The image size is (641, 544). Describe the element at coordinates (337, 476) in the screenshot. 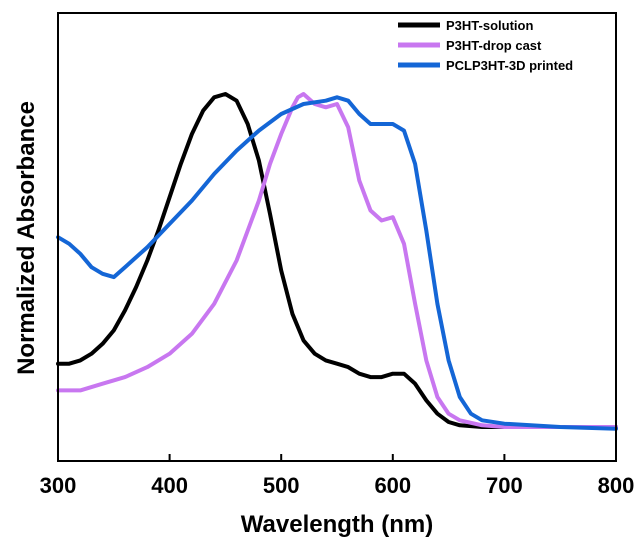

I see `x-ticks: 300 400 500 600 700 800` at that location.